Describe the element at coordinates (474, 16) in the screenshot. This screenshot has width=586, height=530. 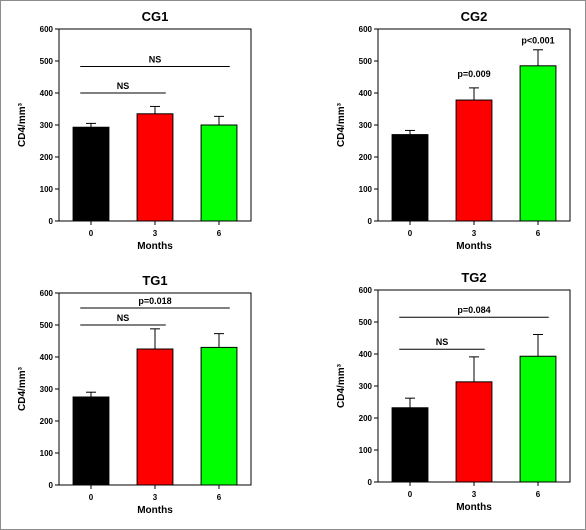
I see `chart-title: CG2` at that location.